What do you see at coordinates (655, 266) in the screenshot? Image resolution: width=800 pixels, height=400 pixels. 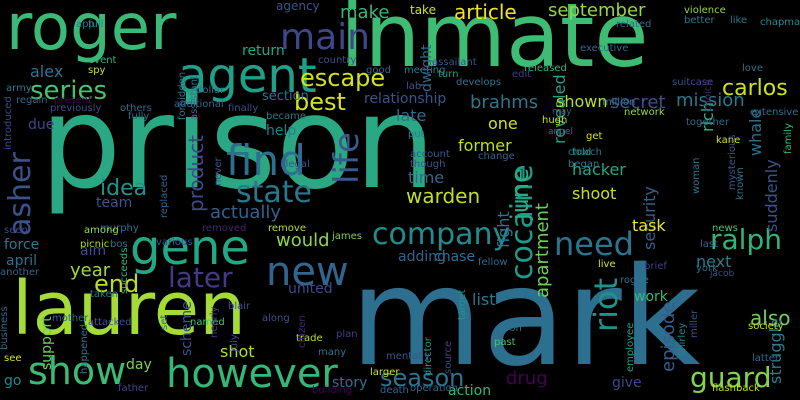 I see `word: brief` at bounding box center [655, 266].